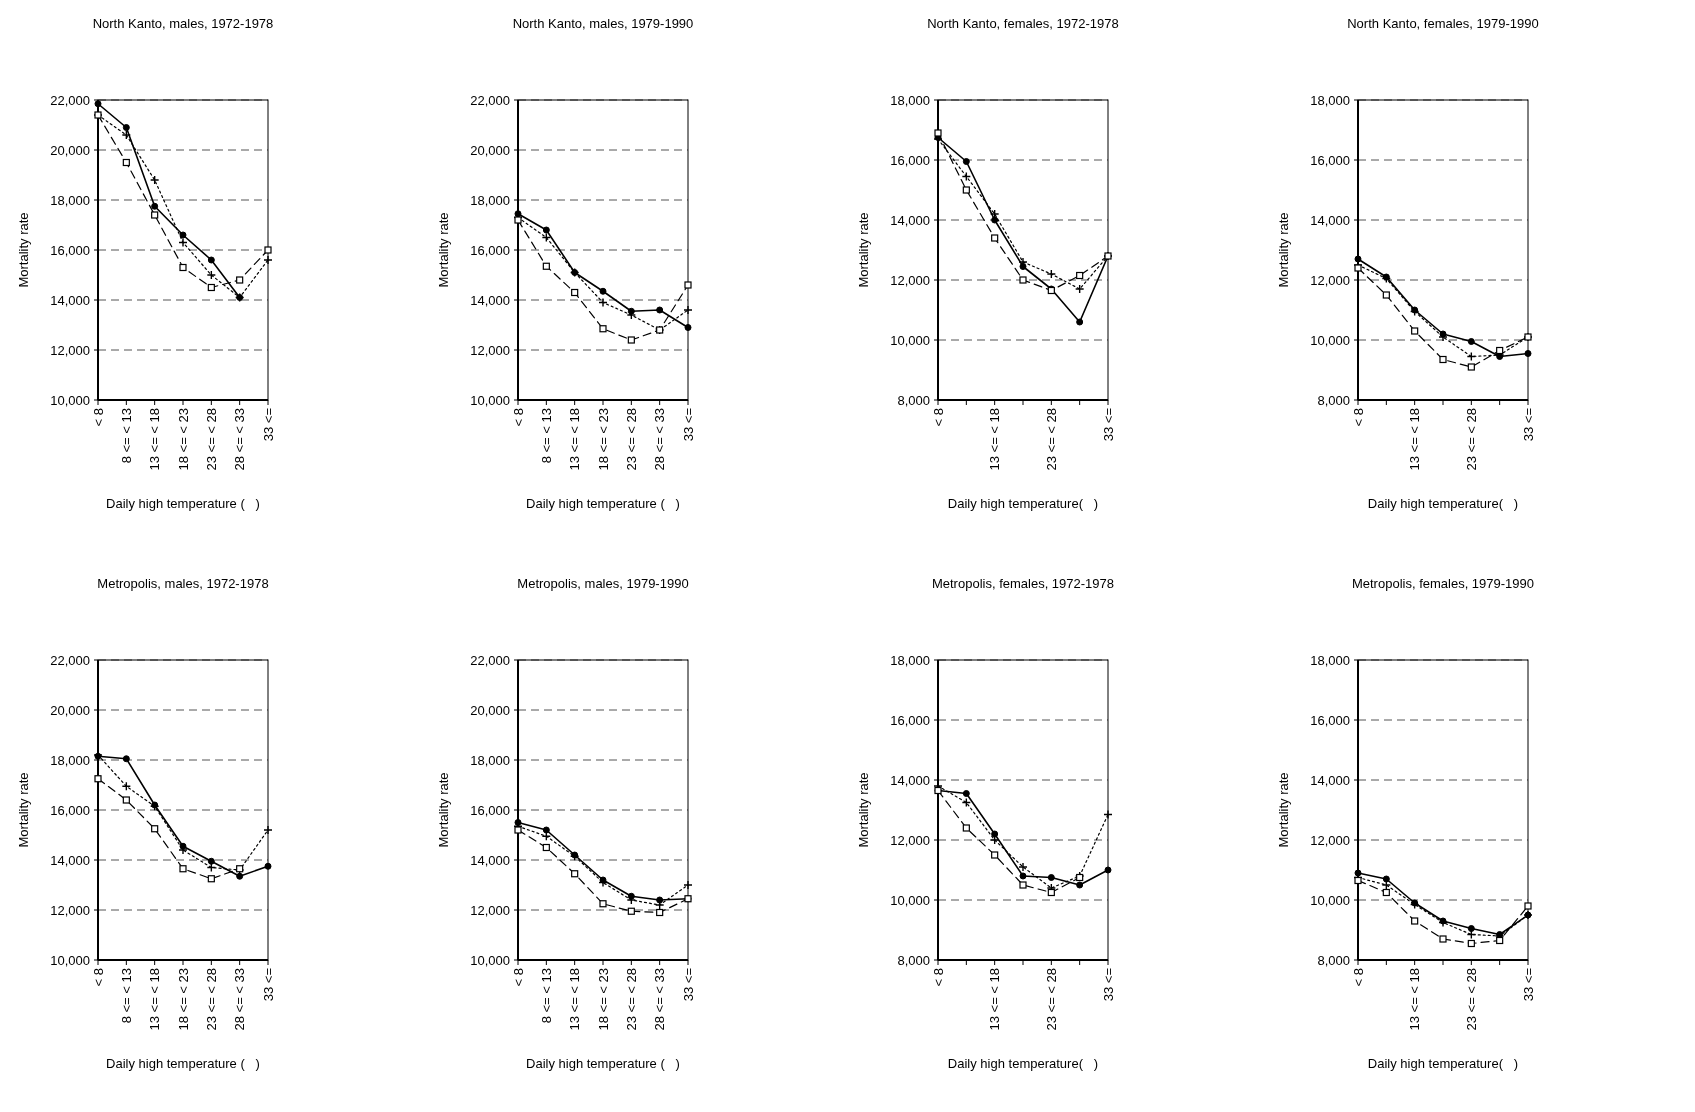 The width and height of the screenshot is (1695, 1112). I want to click on chart-title: North Kanto, males, 1979-1990, so click(603, 23).